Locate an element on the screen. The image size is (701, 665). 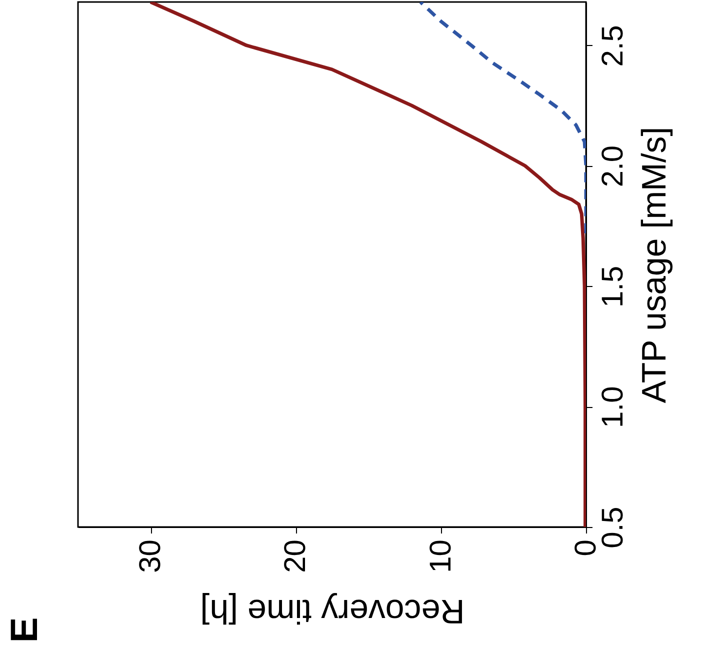
y-tick-label: 1.5 is located at coordinates (613, 287).